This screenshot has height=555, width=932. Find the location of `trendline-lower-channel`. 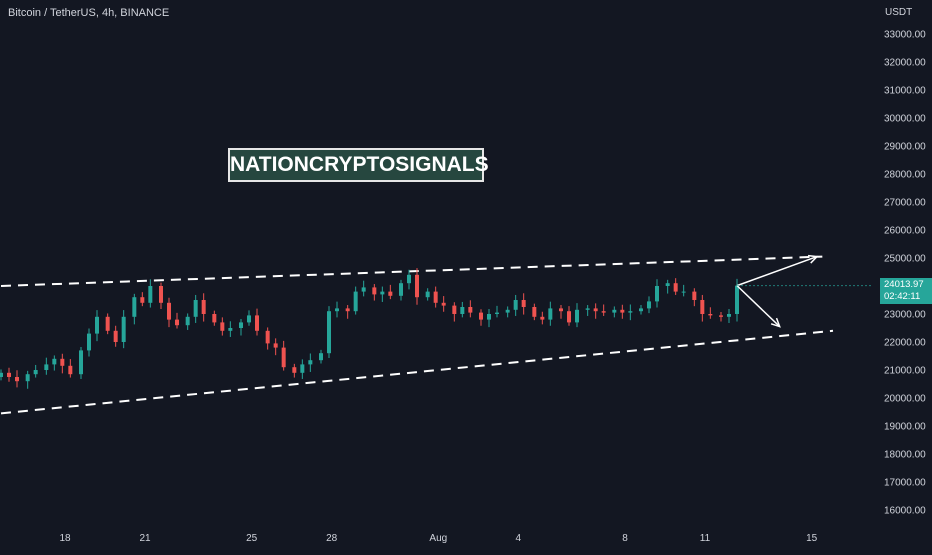

trendline-lower-channel is located at coordinates (417, 372).